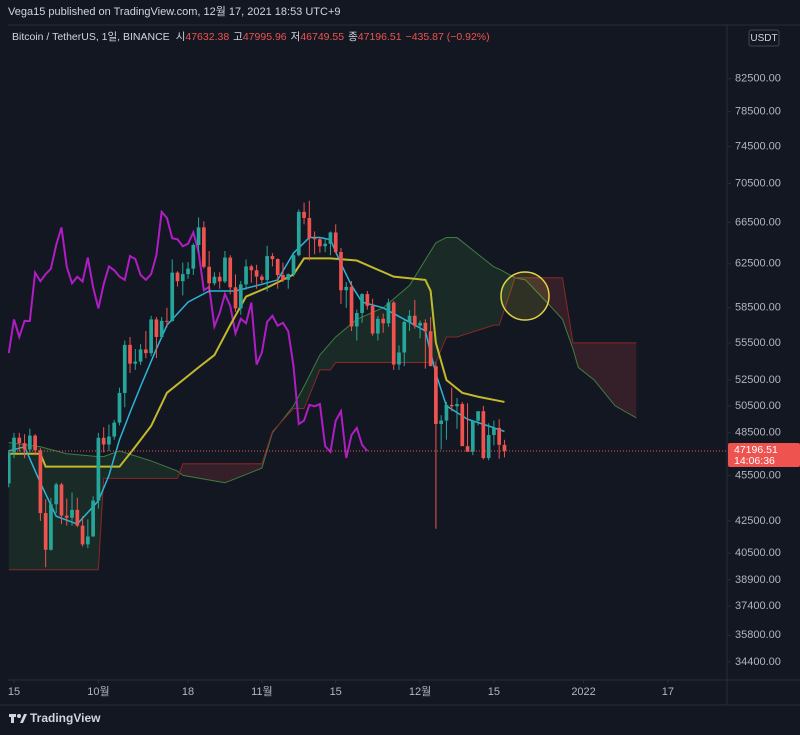  What do you see at coordinates (207, 37) in the screenshot?
I see `legend-open: 47632.38` at bounding box center [207, 37].